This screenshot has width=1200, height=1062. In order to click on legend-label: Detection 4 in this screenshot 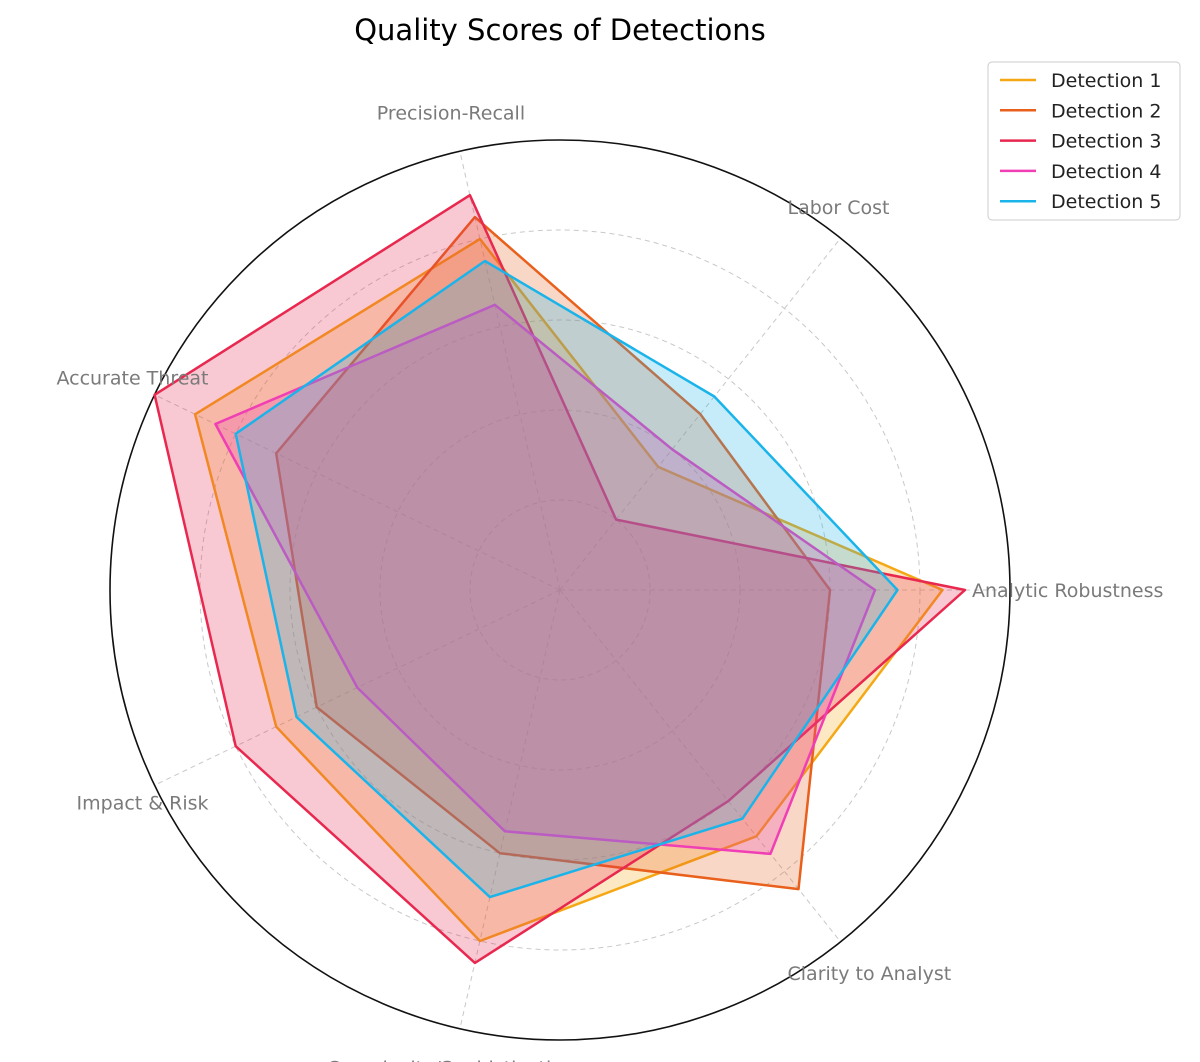, I will do `click(1106, 172)`.